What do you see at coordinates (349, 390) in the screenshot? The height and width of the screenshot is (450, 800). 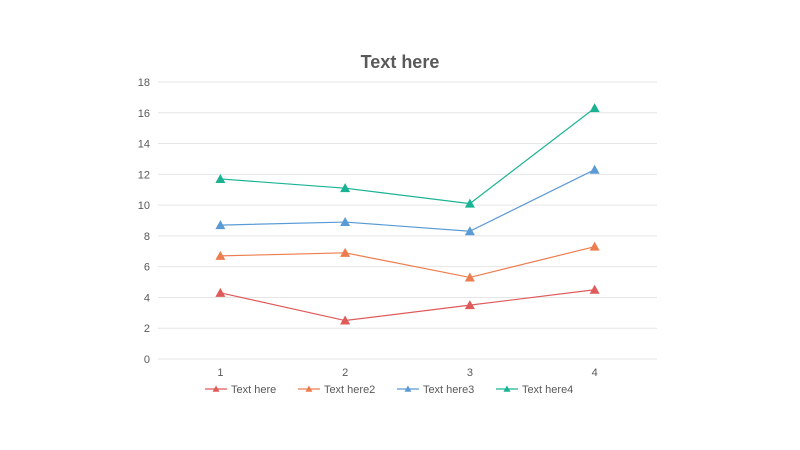 I see `legend-label: Text here2` at bounding box center [349, 390].